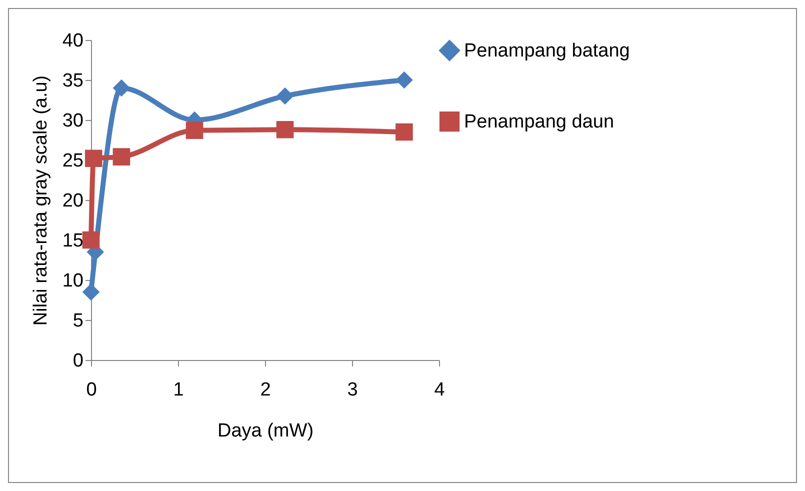 The width and height of the screenshot is (805, 491). I want to click on x-tick-label: 4, so click(440, 390).